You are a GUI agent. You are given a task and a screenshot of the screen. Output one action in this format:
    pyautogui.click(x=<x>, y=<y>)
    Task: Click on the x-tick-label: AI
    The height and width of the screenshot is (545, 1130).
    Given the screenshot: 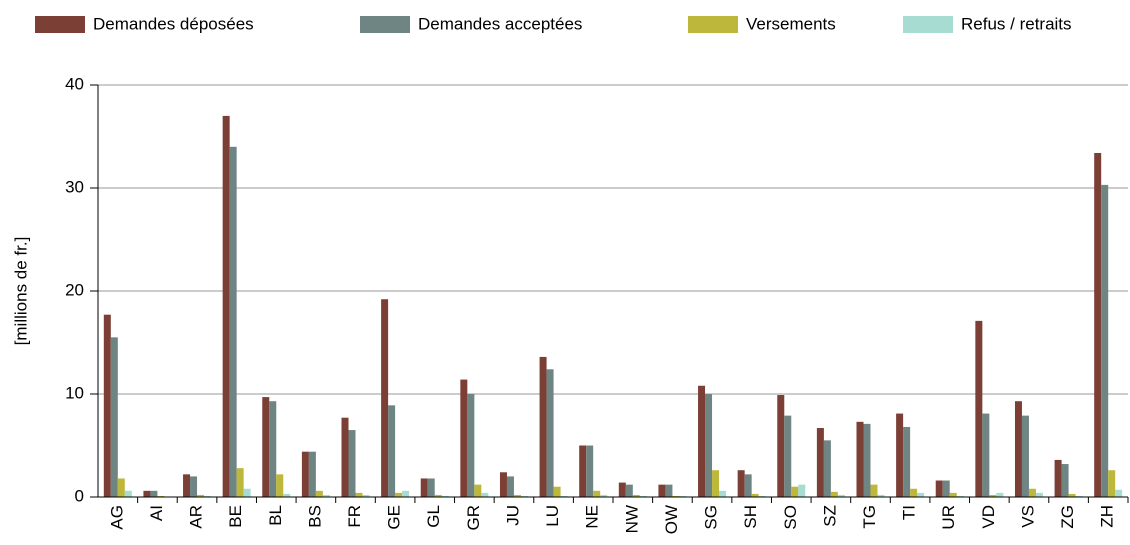 What is the action you would take?
    pyautogui.click(x=156, y=513)
    